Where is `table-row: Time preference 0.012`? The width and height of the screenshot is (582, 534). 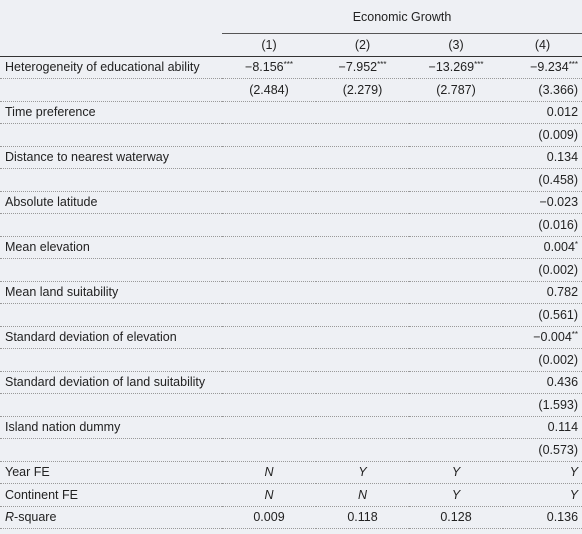 table-row: Time preference 0.012 is located at coordinates (291, 112).